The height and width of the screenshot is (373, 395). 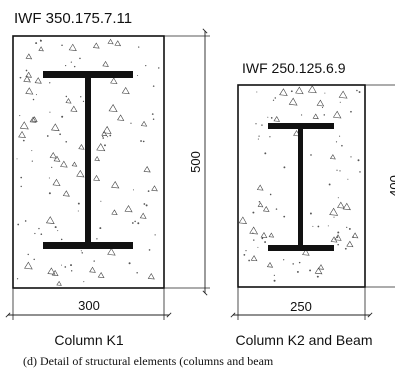 What do you see at coordinates (301, 303) in the screenshot?
I see `k2-width-dimension: 250` at bounding box center [301, 303].